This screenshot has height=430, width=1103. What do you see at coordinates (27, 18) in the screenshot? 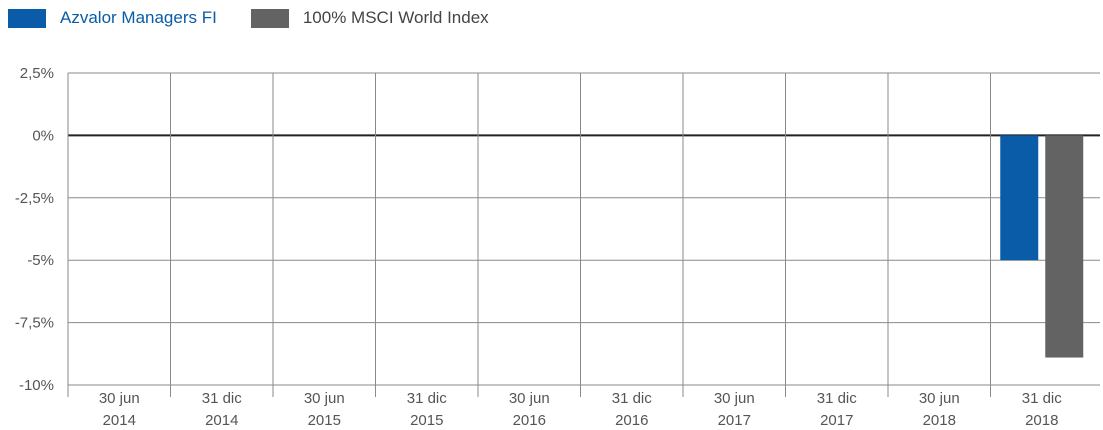
I see `legend-swatch-azvalor` at bounding box center [27, 18].